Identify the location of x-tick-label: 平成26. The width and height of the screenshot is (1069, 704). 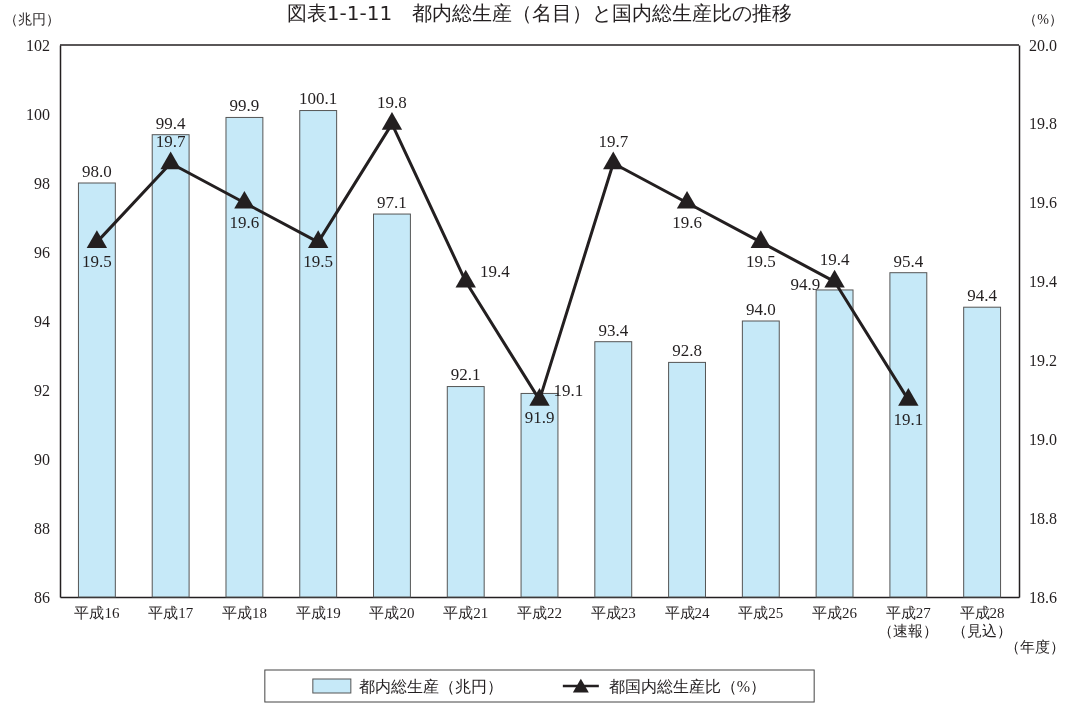
(835, 612).